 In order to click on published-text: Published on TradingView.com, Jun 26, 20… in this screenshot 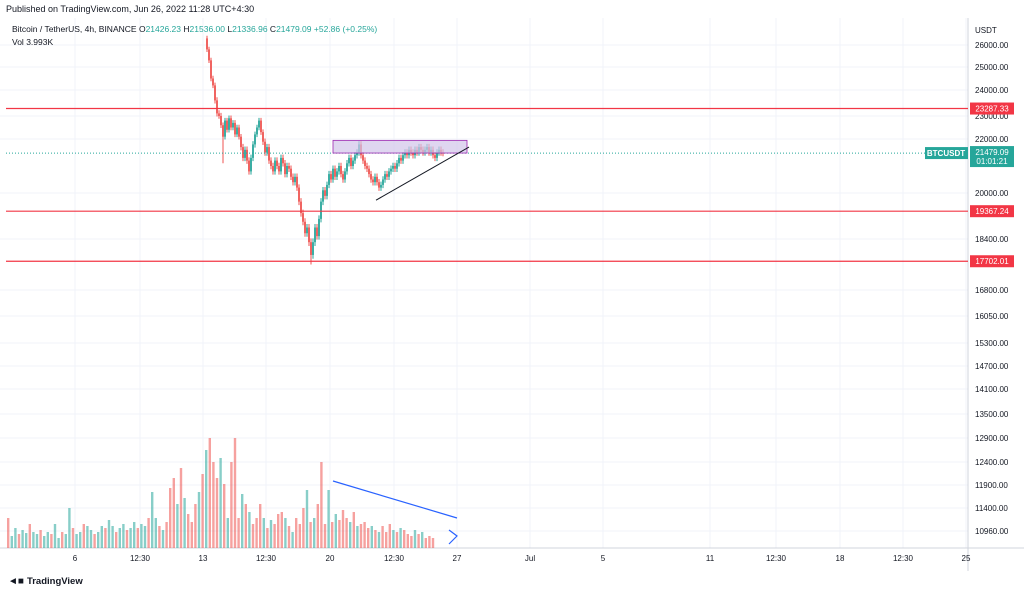, I will do `click(130, 9)`.